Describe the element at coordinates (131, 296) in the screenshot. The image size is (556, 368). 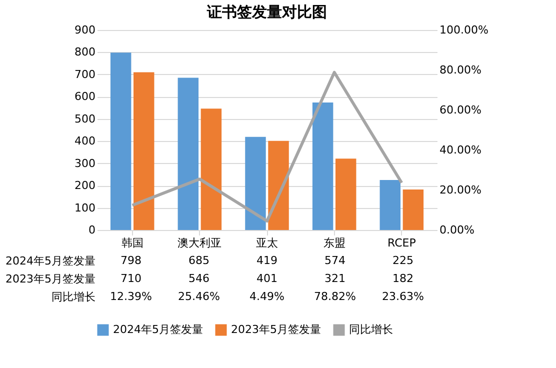
I see `data-label: 12.39%` at that location.